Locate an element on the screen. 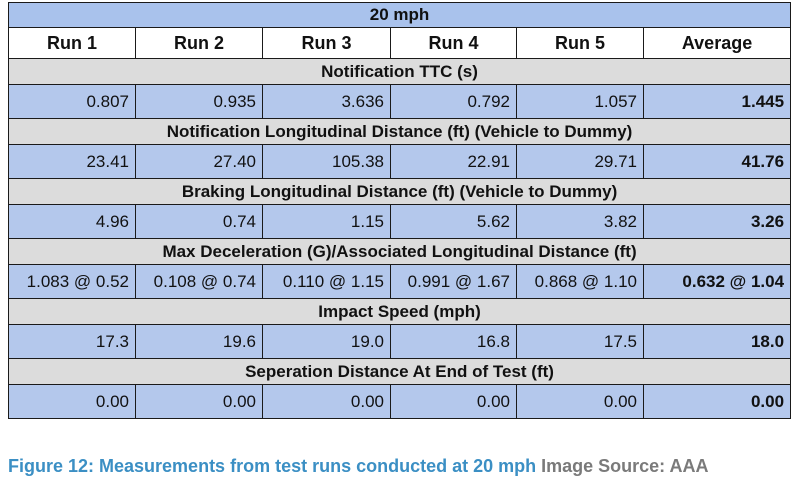  data-row: 0.807 0.935 3.636 0.792 1.057 1.445 is located at coordinates (400, 101).